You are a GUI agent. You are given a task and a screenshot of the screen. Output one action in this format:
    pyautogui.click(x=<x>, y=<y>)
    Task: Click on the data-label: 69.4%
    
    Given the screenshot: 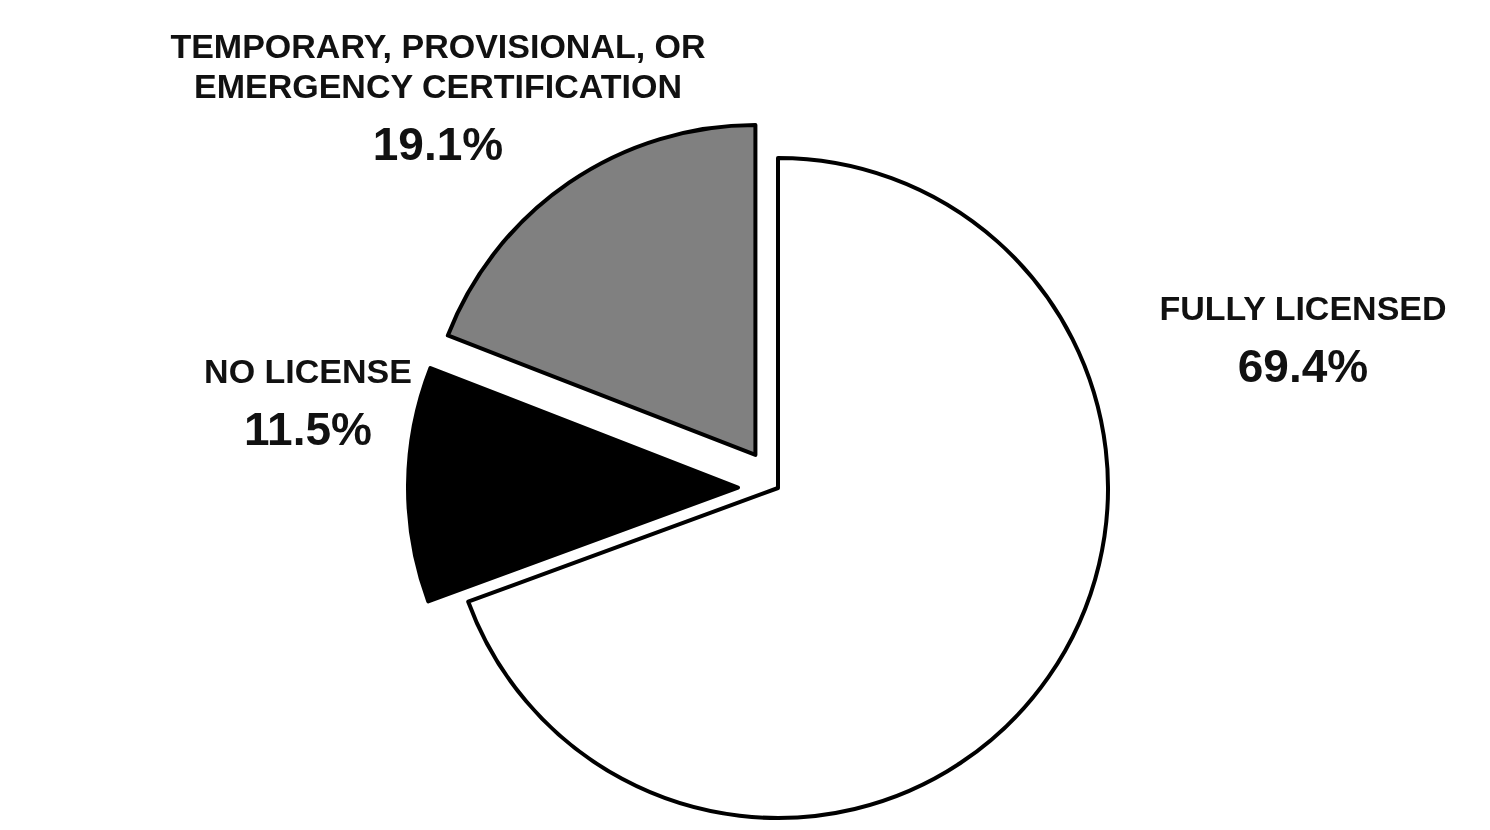 What is the action you would take?
    pyautogui.click(x=1303, y=366)
    